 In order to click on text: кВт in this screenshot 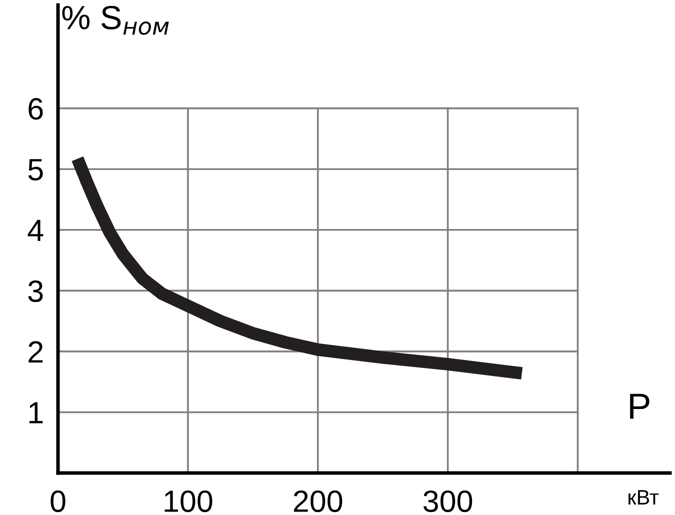, I will do `click(643, 497)`.